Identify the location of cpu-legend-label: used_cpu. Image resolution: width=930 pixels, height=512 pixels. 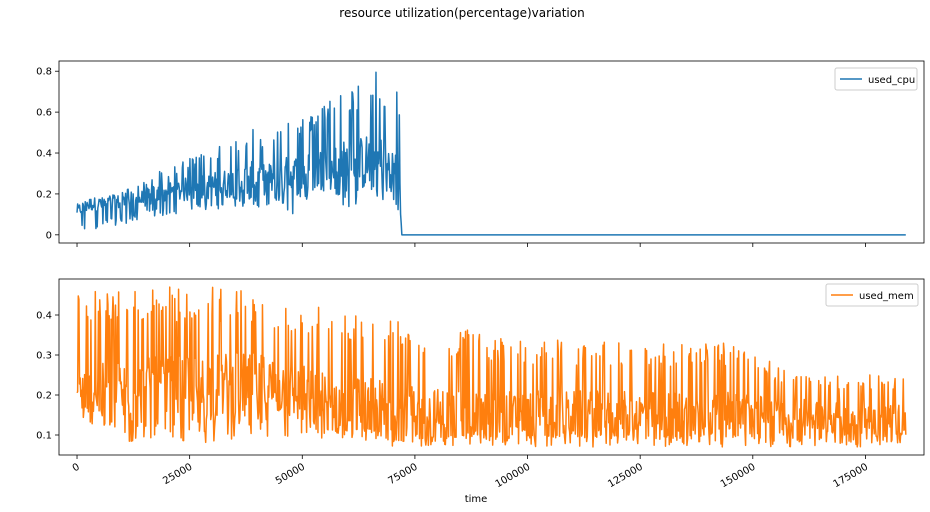
(891, 80).